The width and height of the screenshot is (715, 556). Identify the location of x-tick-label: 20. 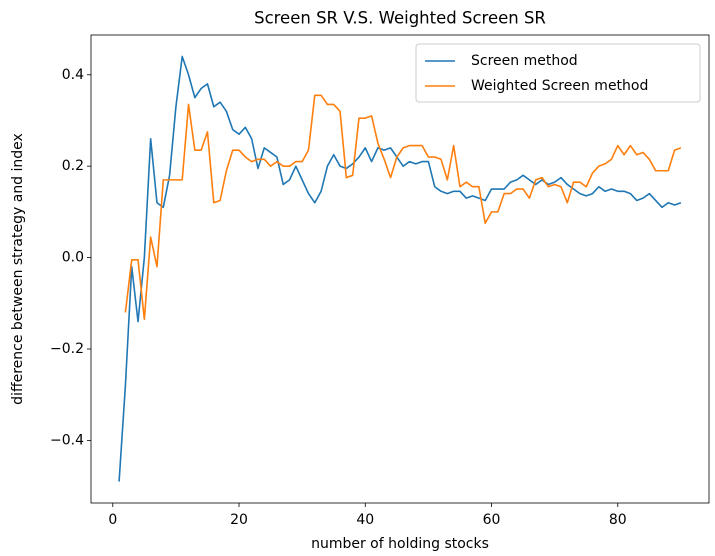
(239, 520).